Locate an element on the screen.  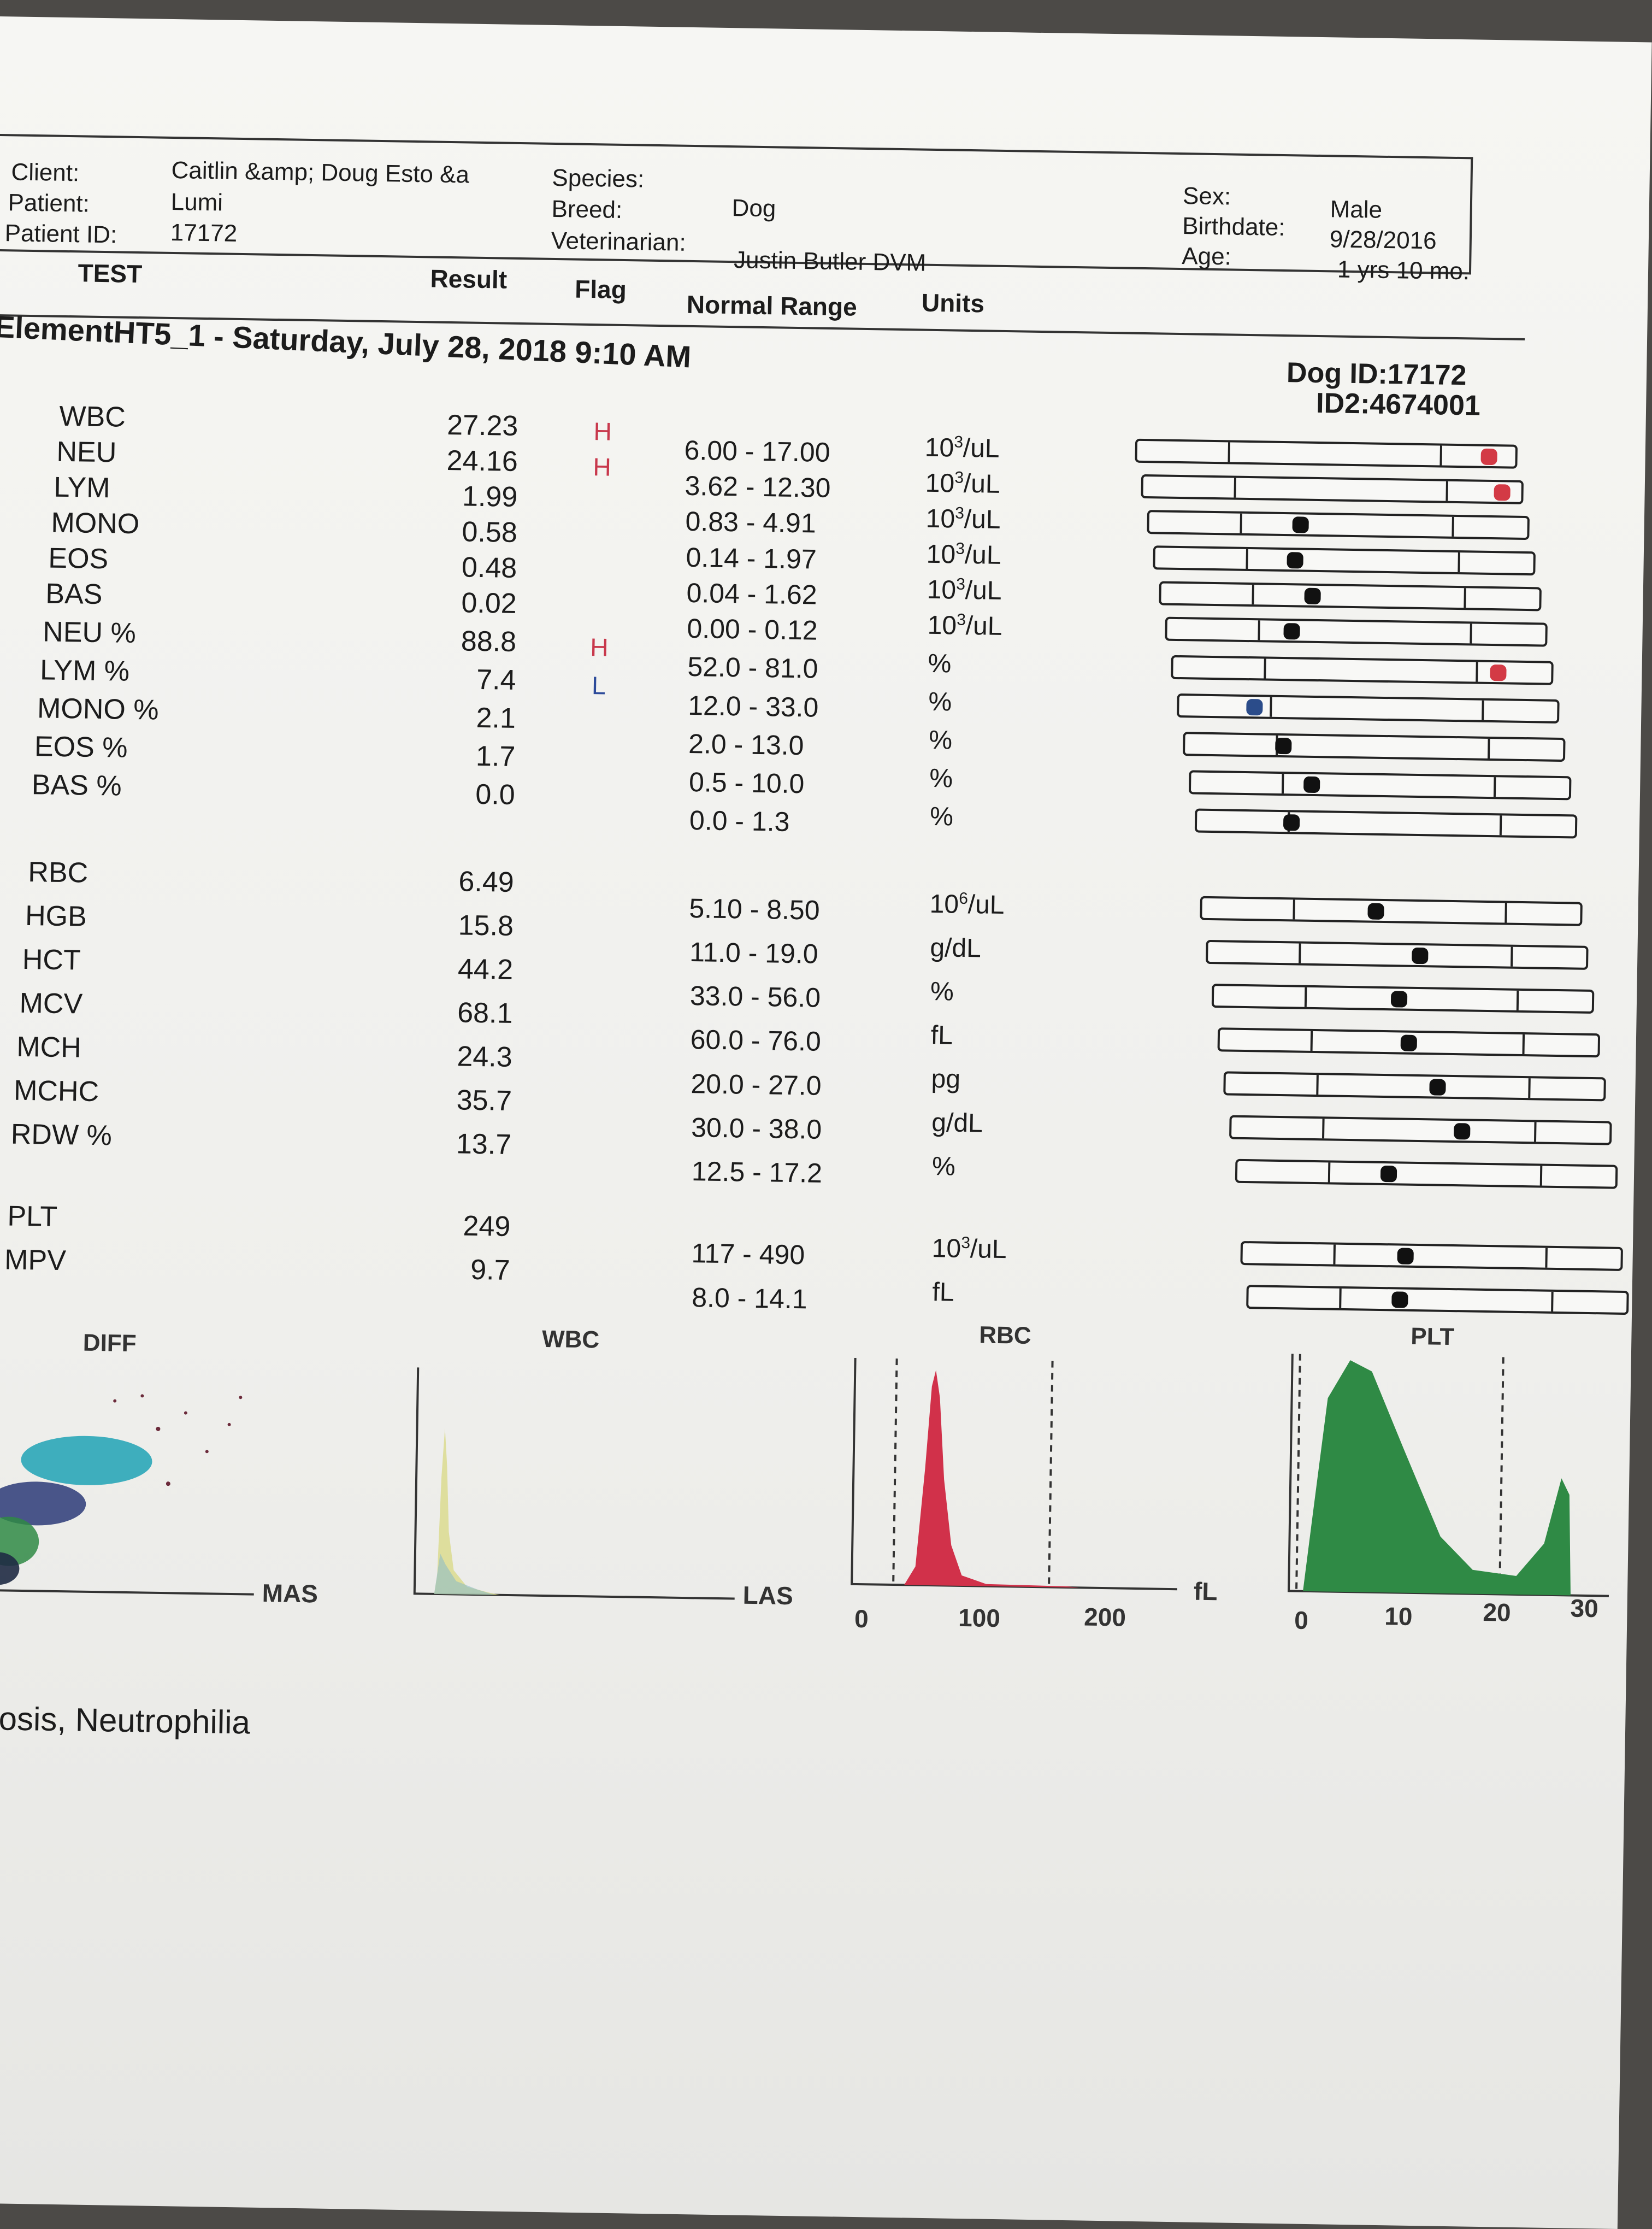
test-name-mono: MONO is located at coordinates (95, 523).